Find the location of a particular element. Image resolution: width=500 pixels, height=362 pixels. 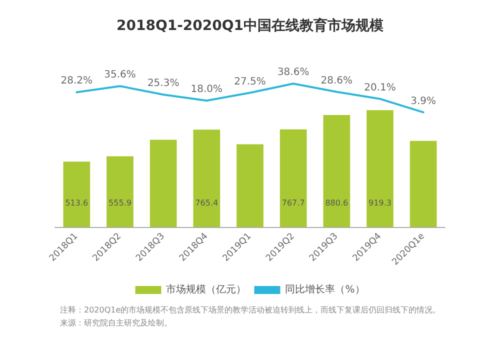

data-label: 513.6 is located at coordinates (76, 203).